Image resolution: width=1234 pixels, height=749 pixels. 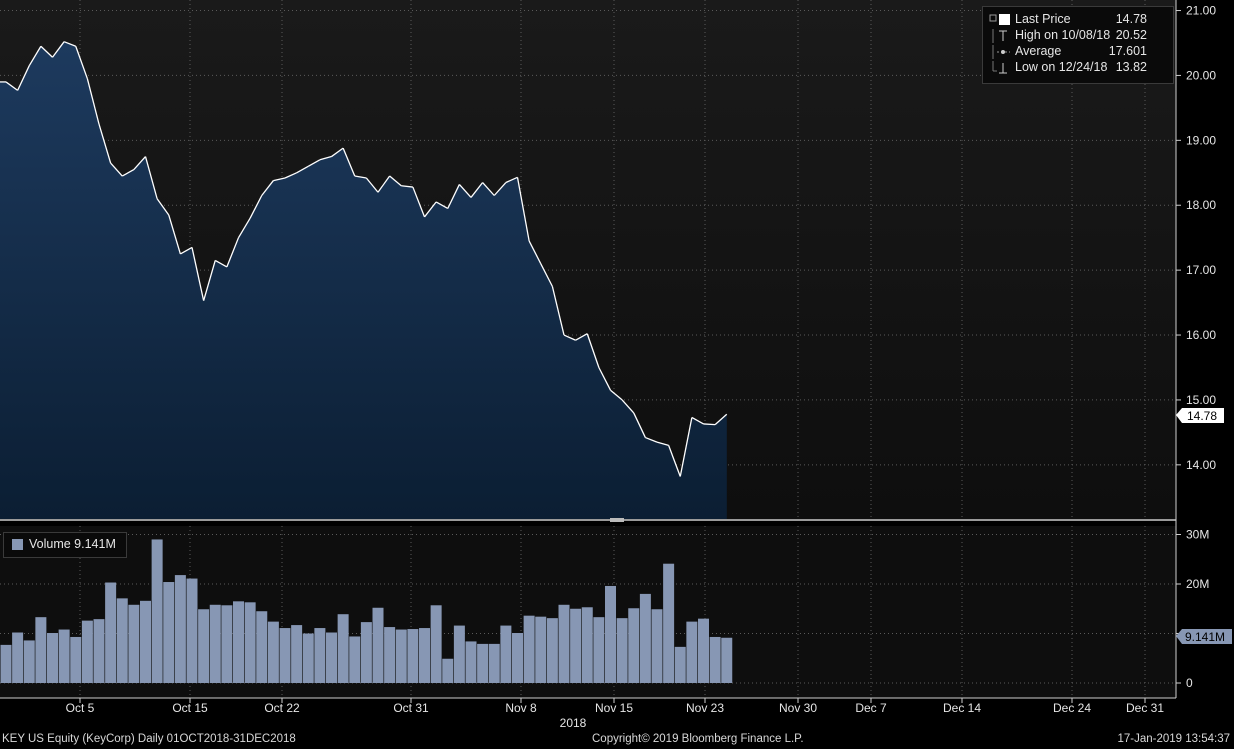 I want to click on legend-last-price: Last Price 14.78, so click(x=1078, y=20).